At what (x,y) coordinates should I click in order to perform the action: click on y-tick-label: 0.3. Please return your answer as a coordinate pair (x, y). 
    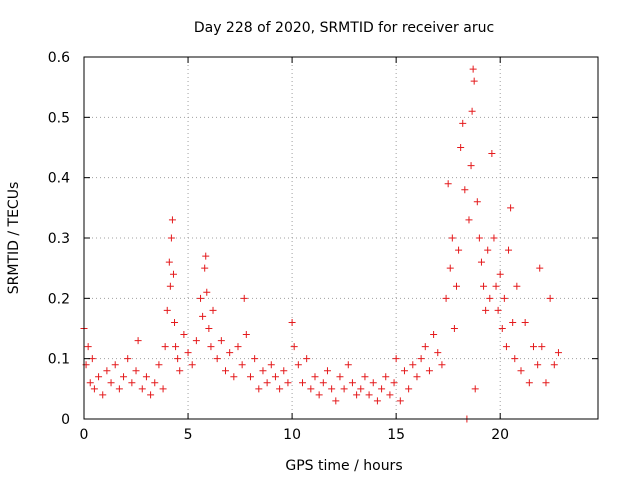
    Looking at the image, I should click on (59, 239).